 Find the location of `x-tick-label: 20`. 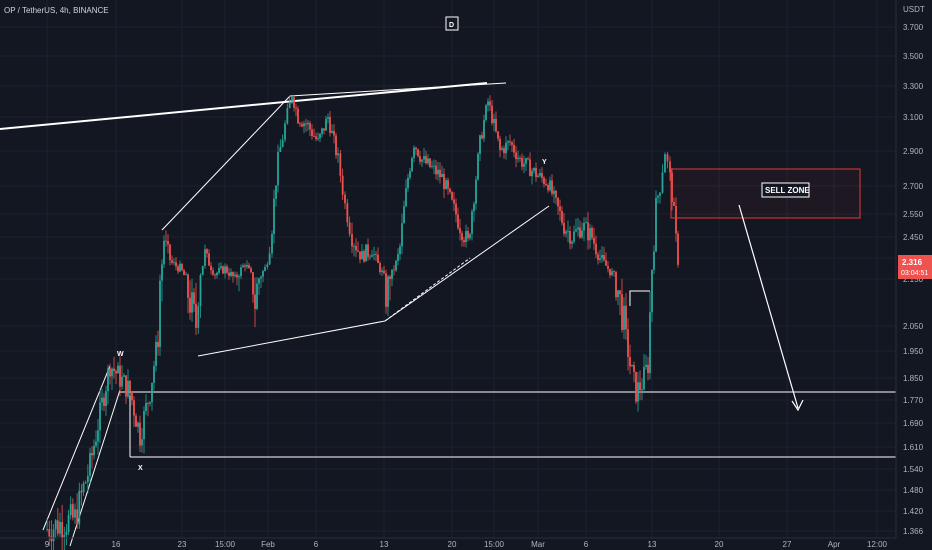

x-tick-label: 20 is located at coordinates (719, 544).